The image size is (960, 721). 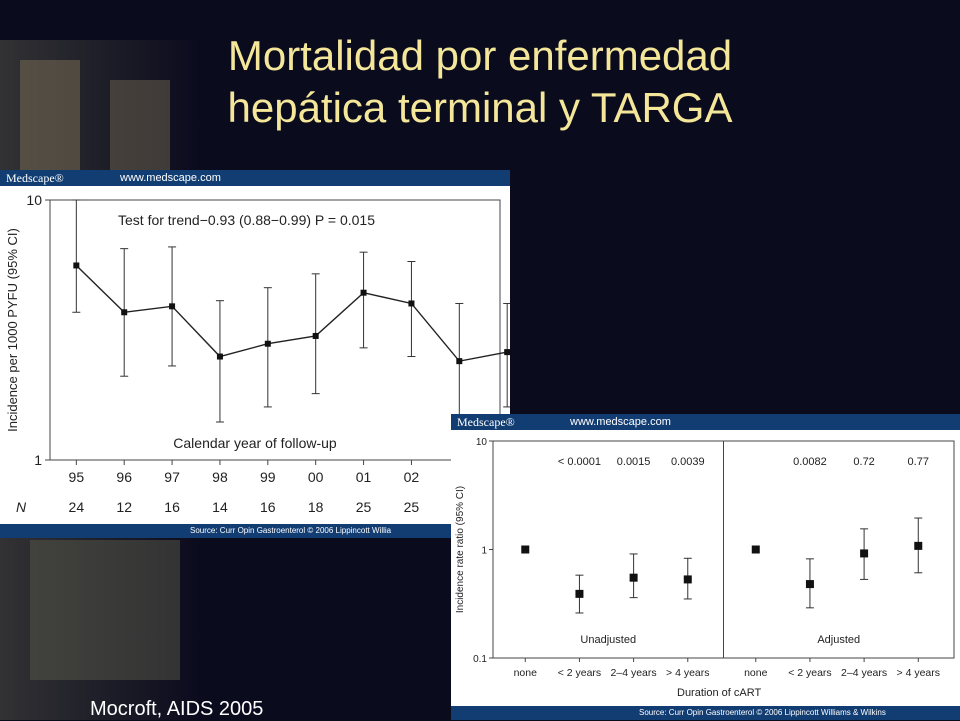 What do you see at coordinates (220, 477) in the screenshot?
I see `x-tick-label: 98` at bounding box center [220, 477].